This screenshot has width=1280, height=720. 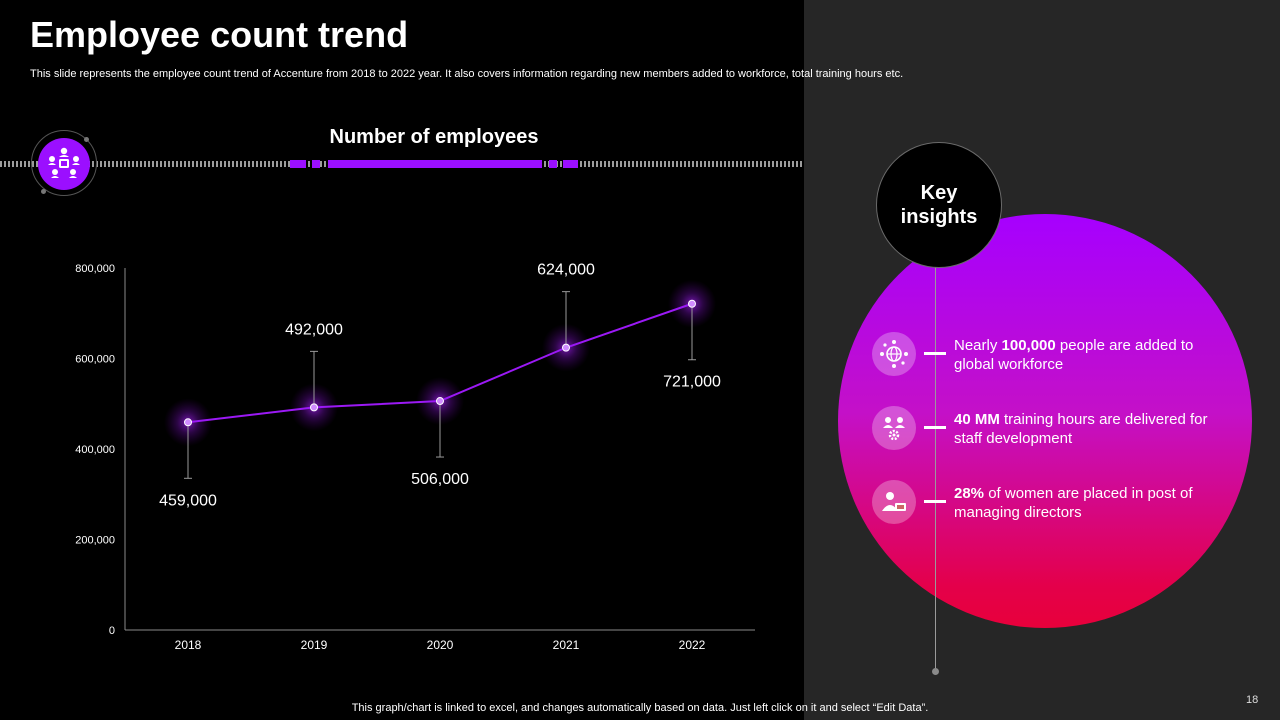 I want to click on y-tick-label: 800,000, so click(x=95, y=269).